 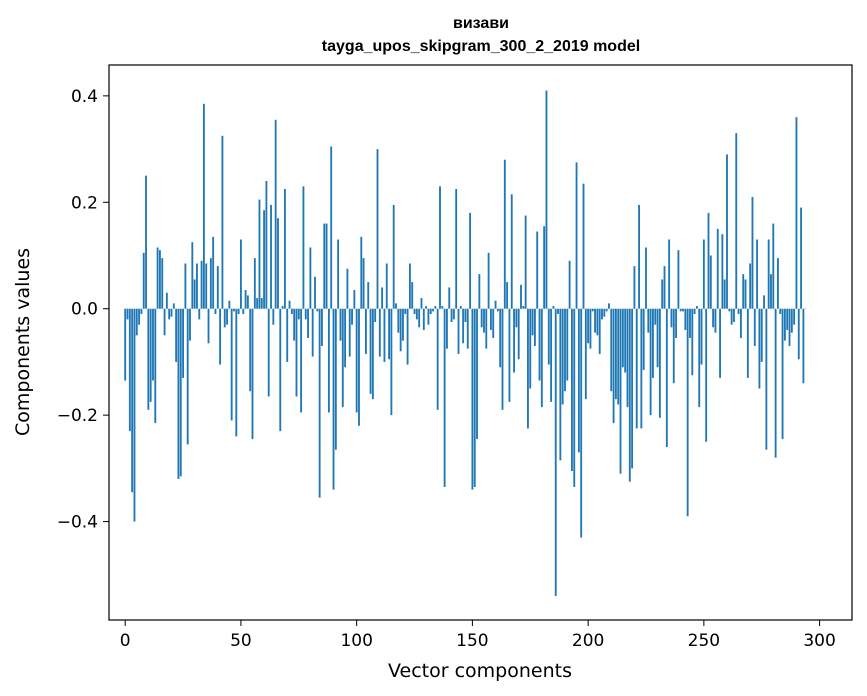 What do you see at coordinates (481, 23) in the screenshot?
I see `chart-title: визави` at bounding box center [481, 23].